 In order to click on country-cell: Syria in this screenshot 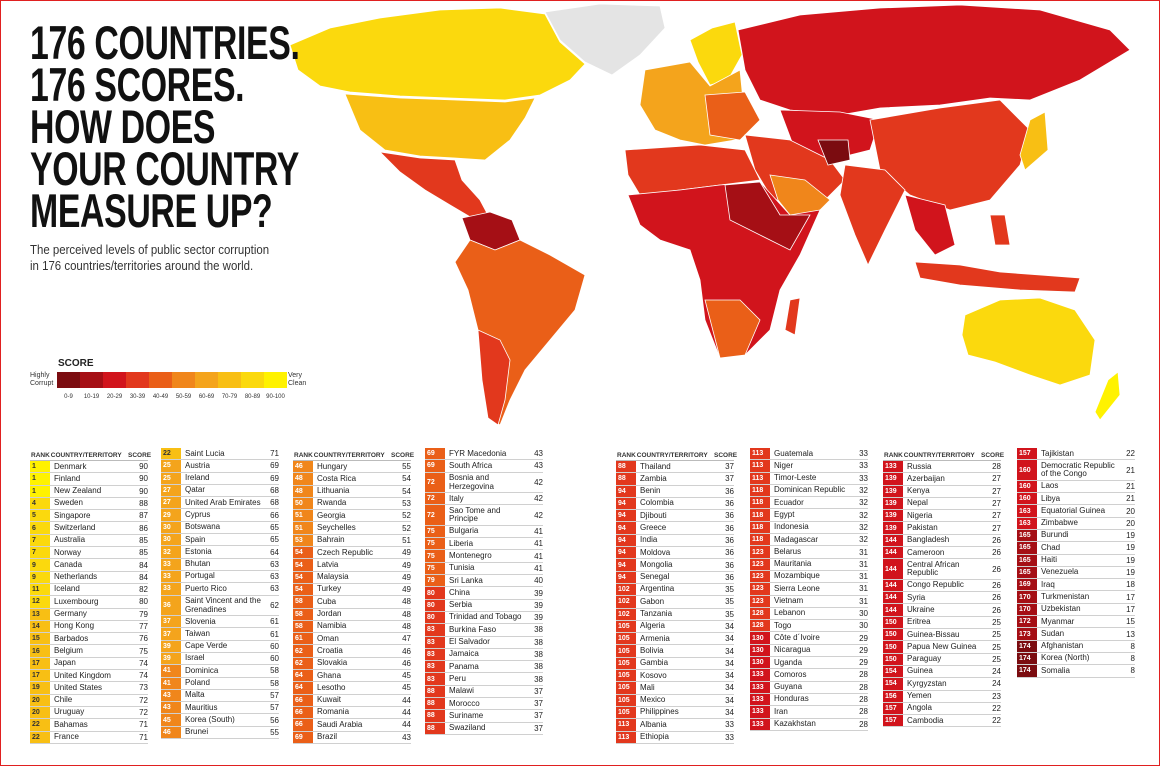, I will do `click(916, 597)`.